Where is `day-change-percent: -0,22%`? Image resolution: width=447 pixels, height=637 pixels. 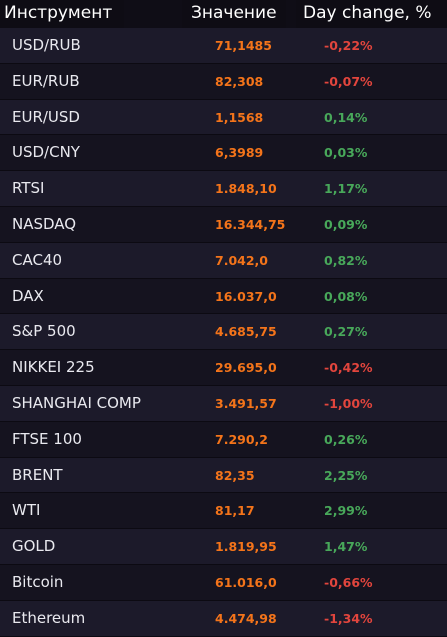
day-change-percent: -0,22% is located at coordinates (348, 45).